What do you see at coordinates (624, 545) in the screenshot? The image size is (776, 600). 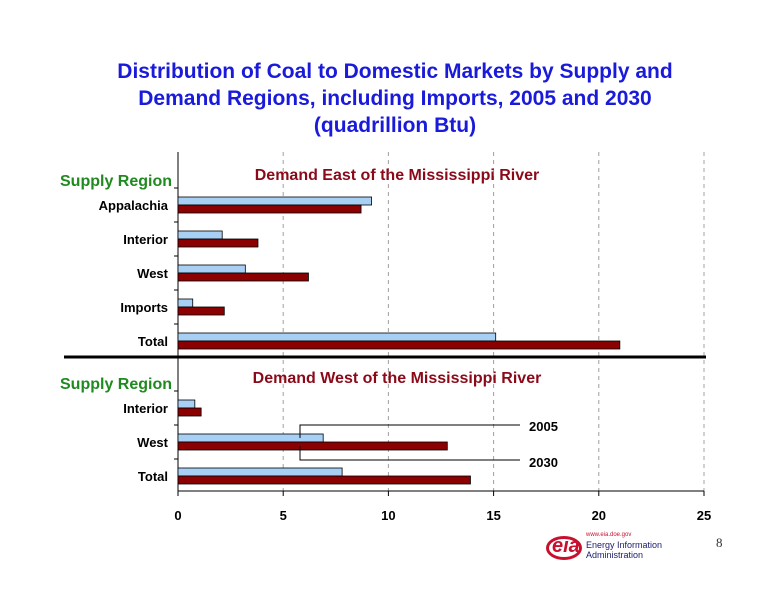 I see `logo-name-line-1: Energy Information` at bounding box center [624, 545].